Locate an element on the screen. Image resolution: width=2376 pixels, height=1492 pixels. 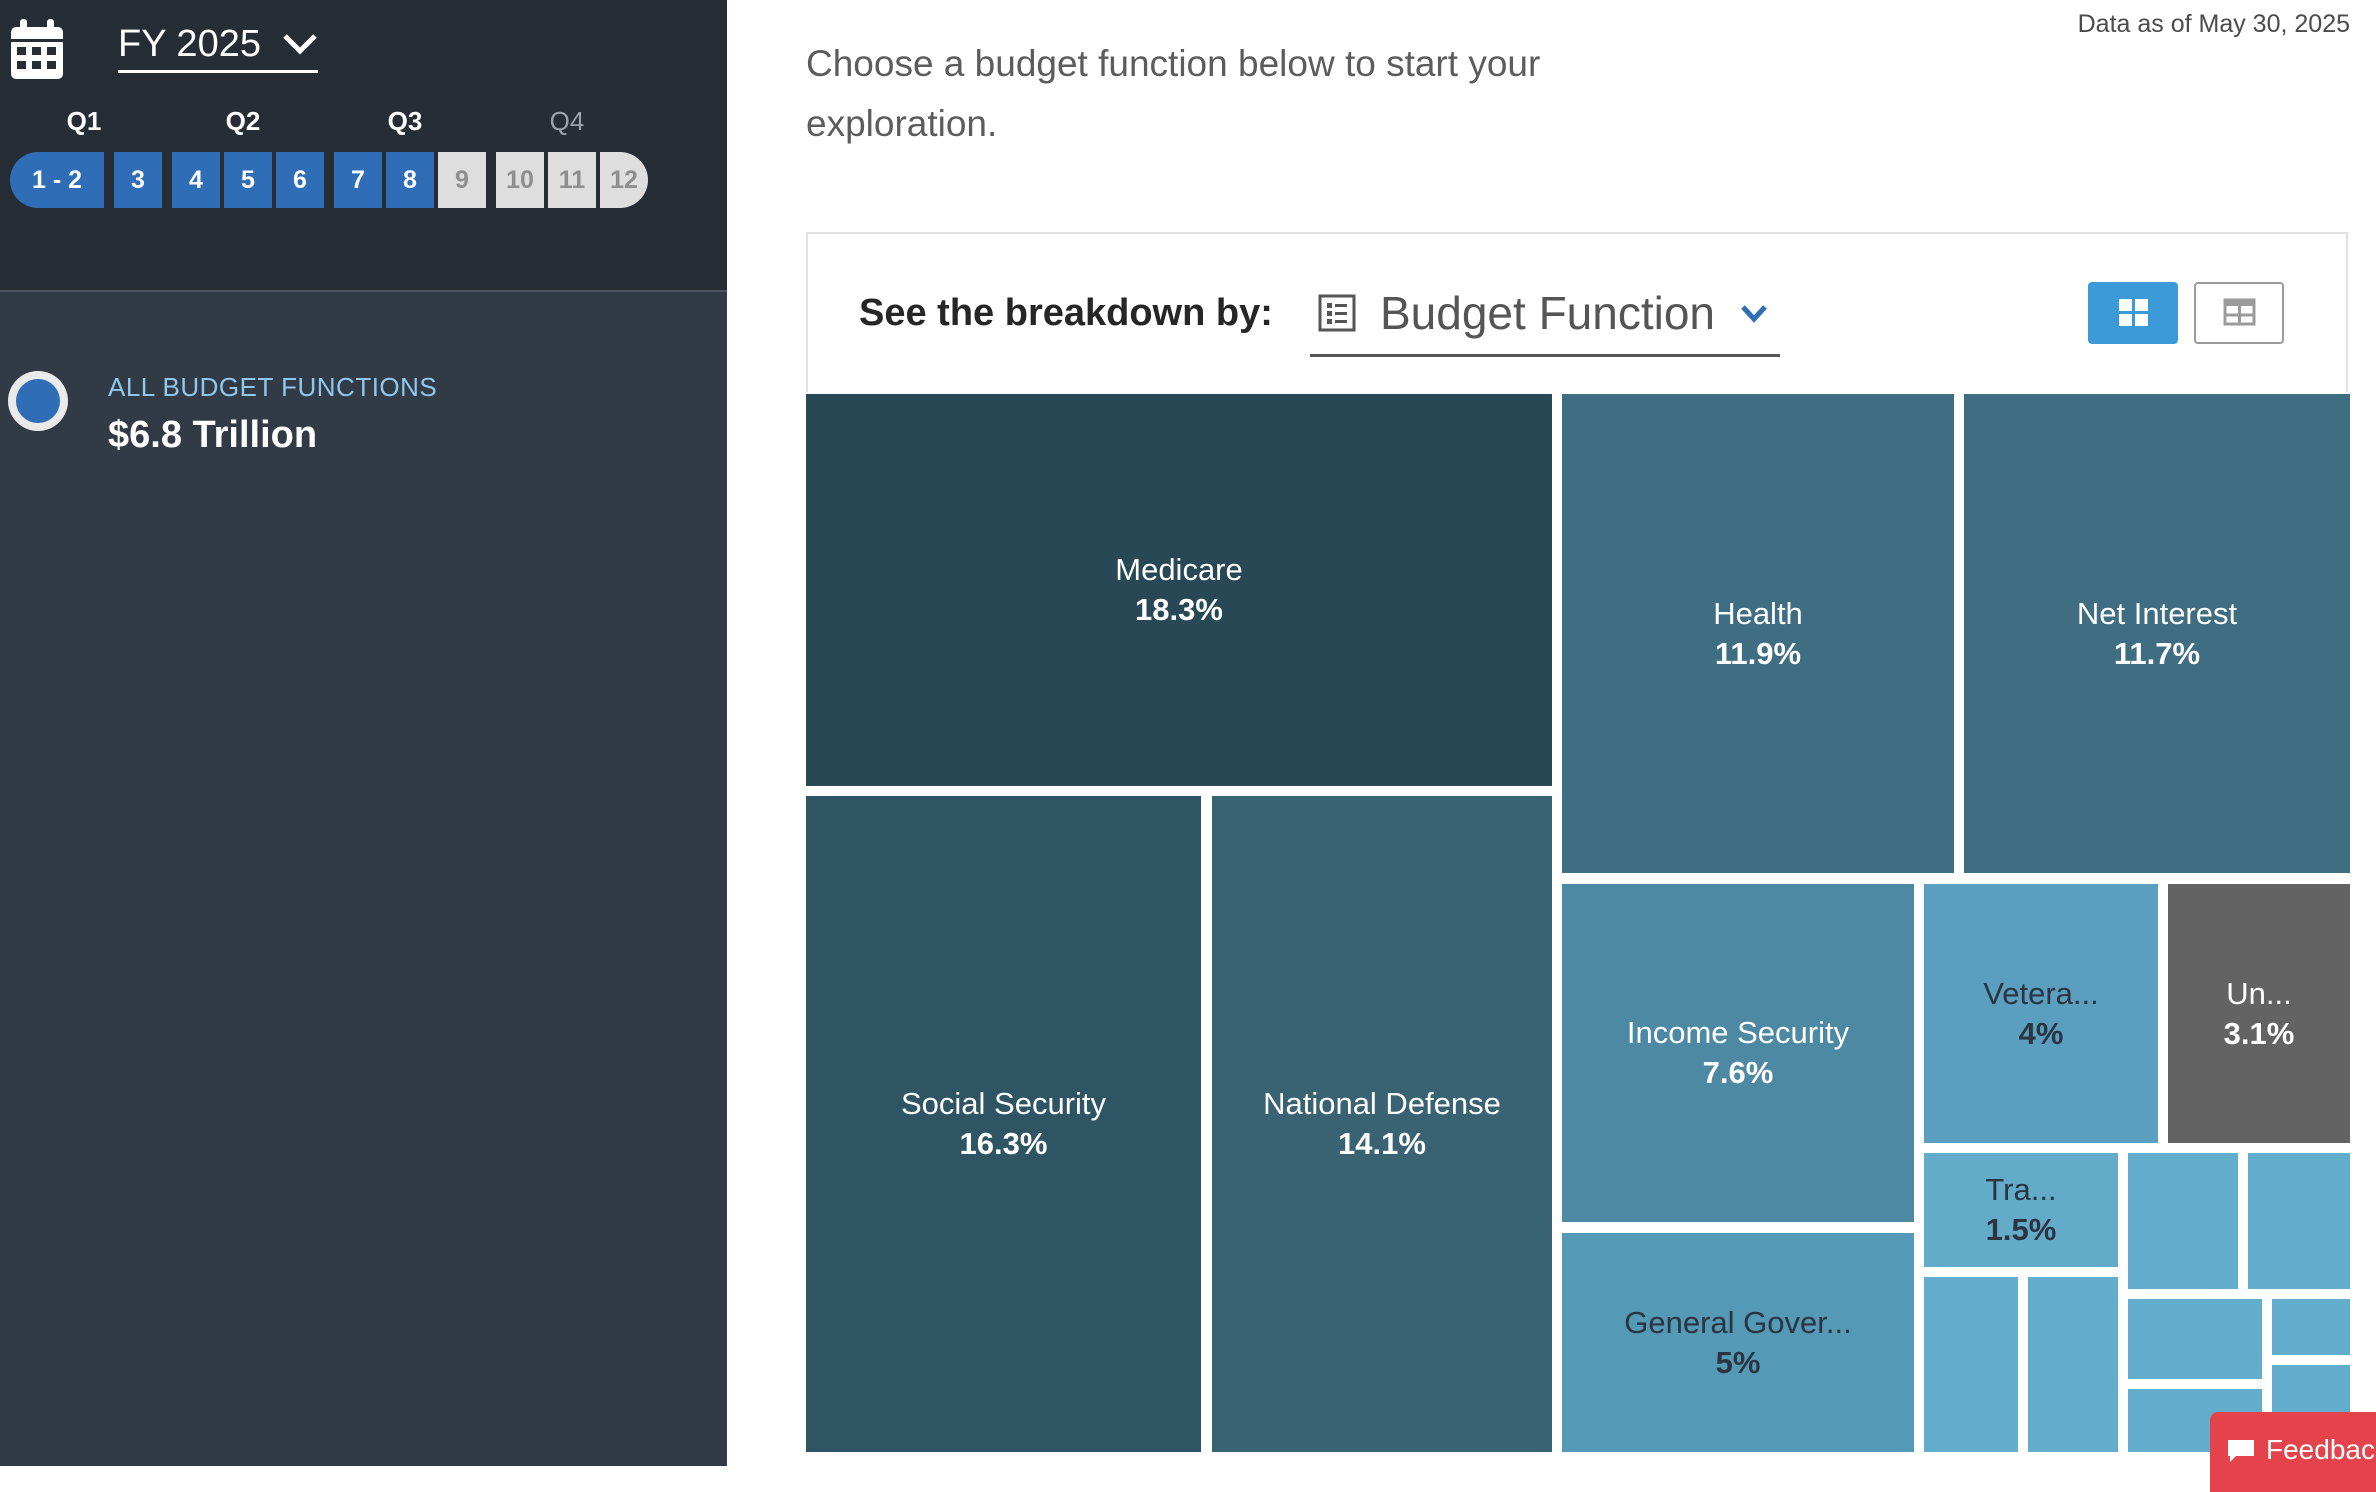
quarter-label: Q1 is located at coordinates (84, 121).